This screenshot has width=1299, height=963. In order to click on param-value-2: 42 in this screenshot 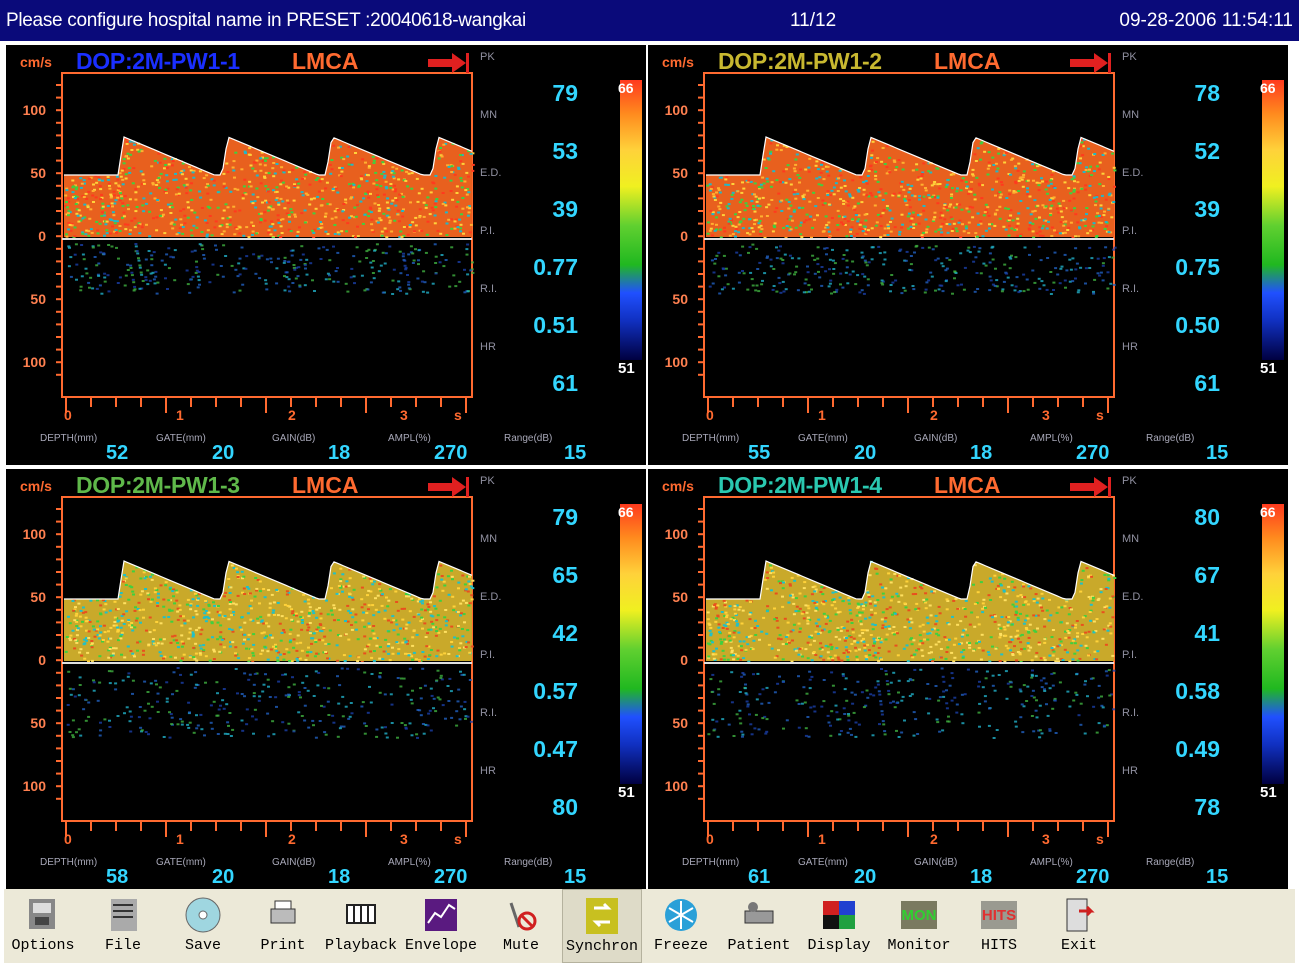, I will do `click(565, 633)`.